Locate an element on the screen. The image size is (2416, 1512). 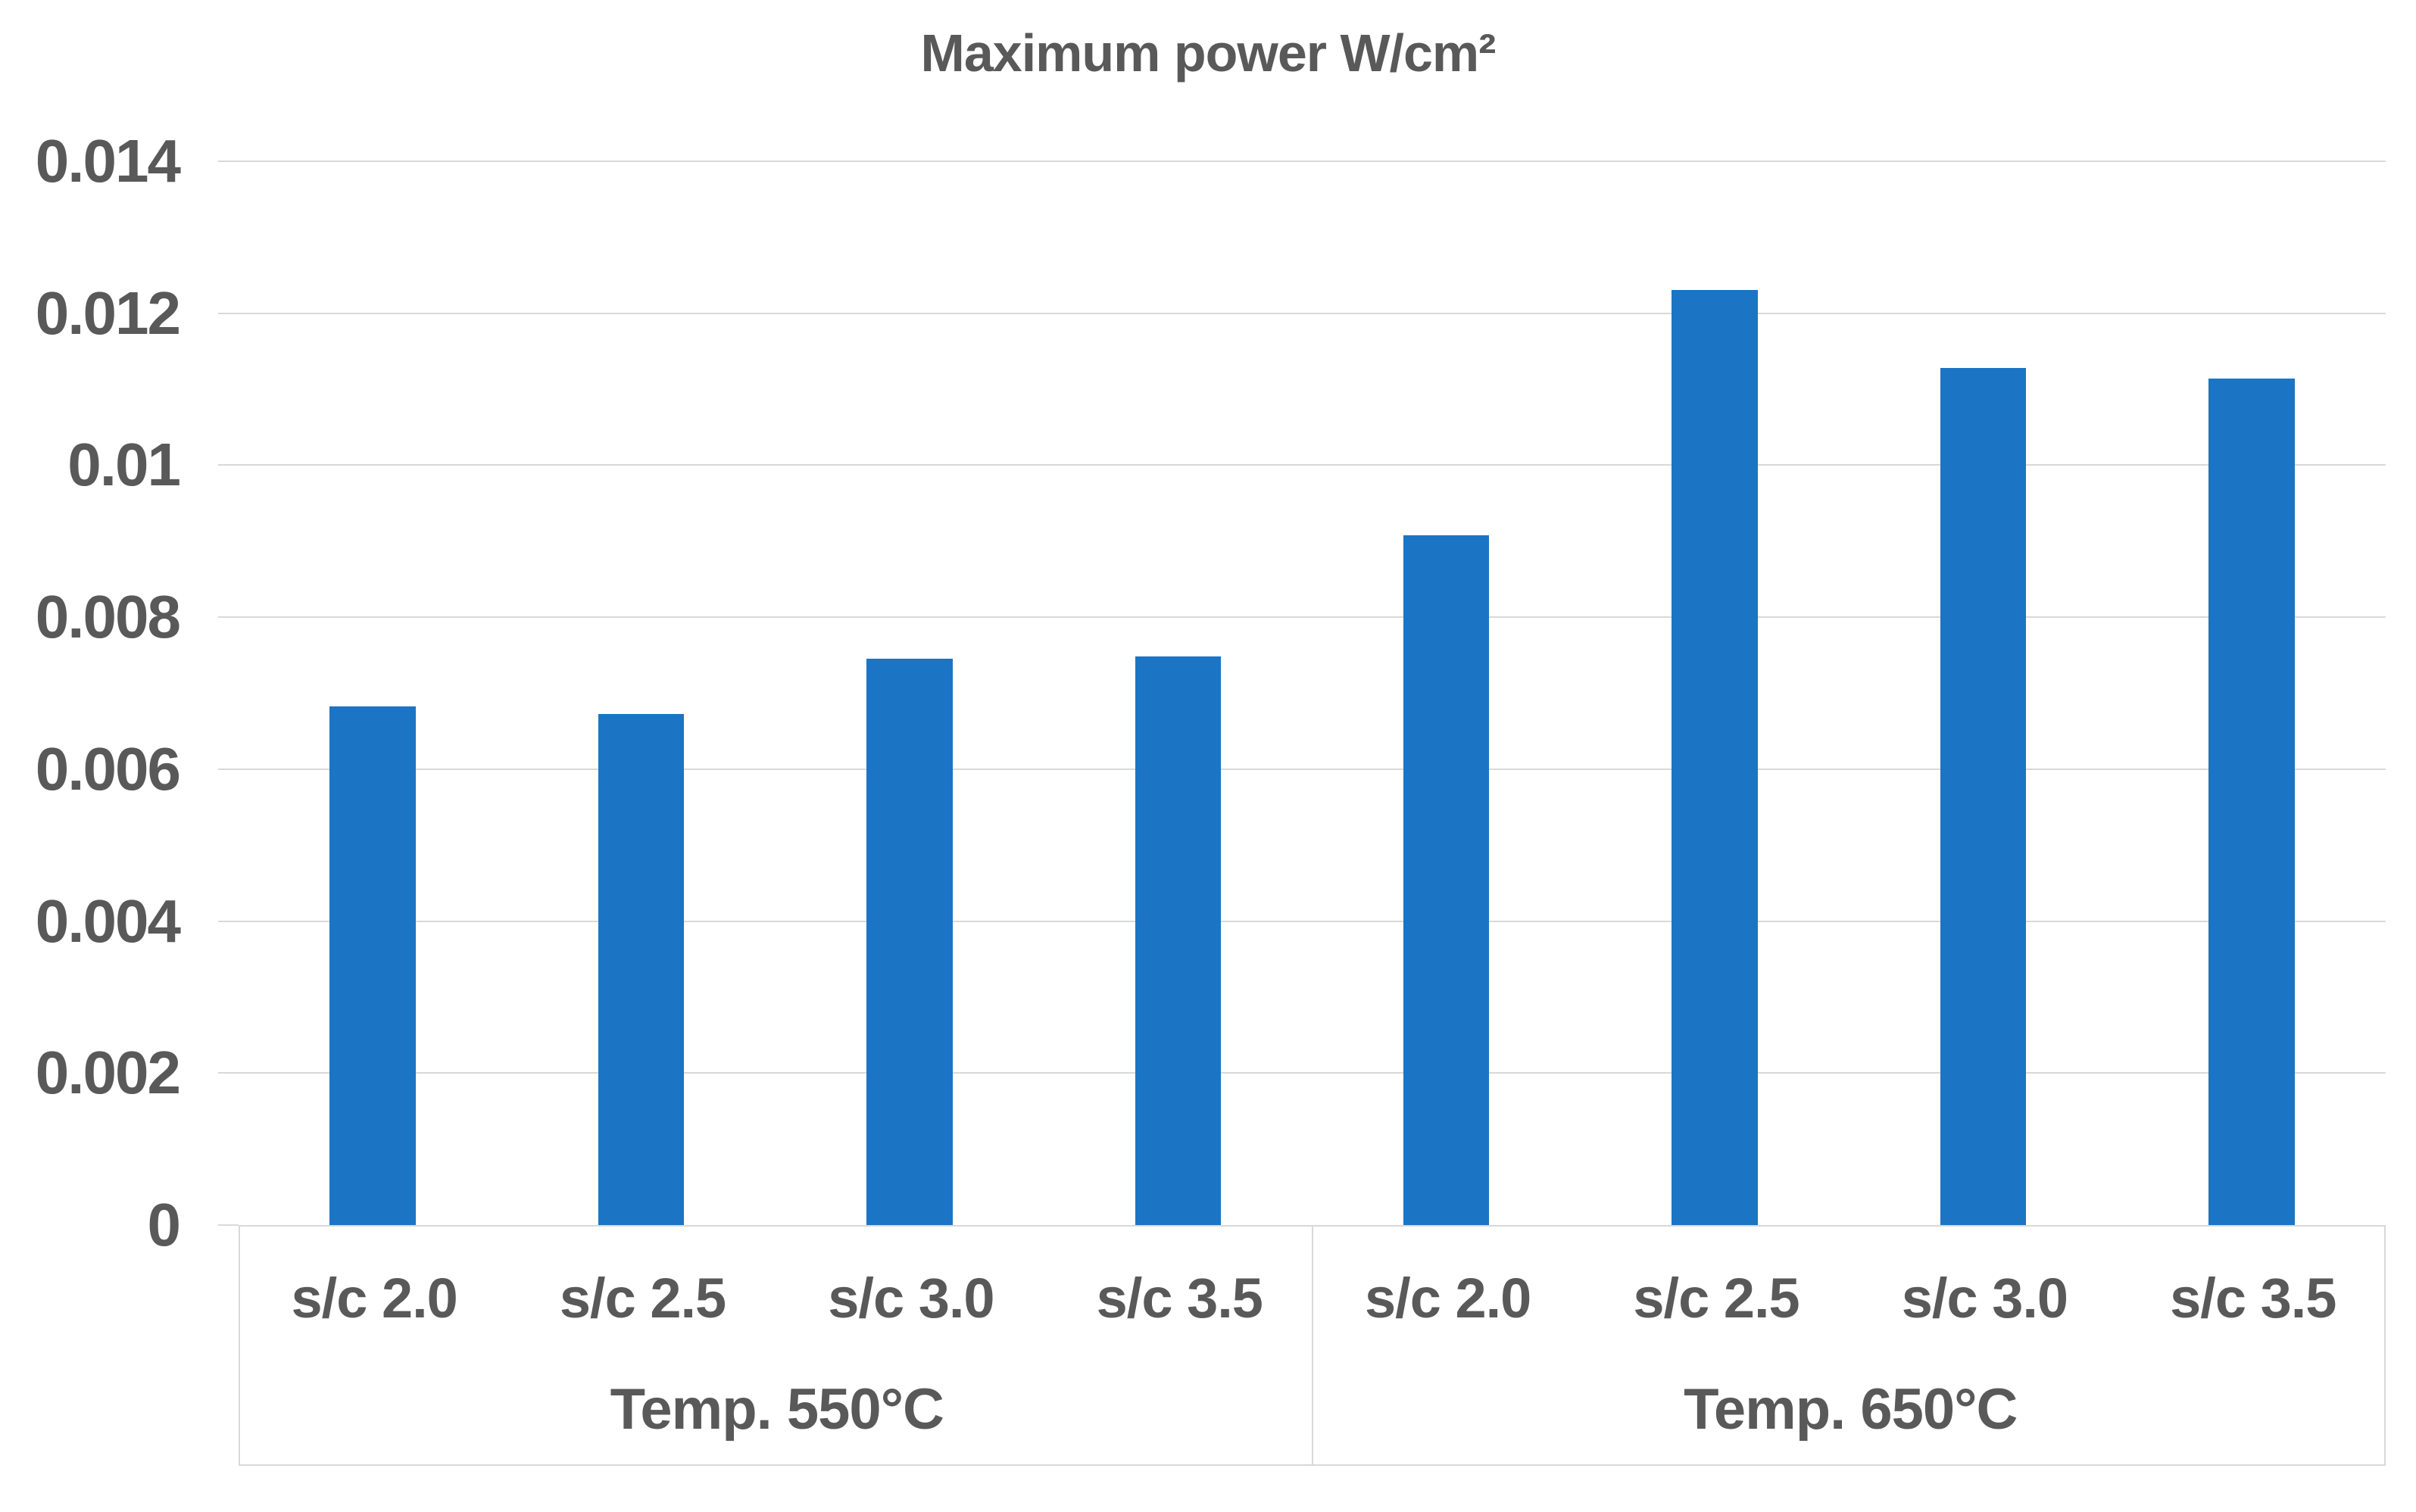
y-axis-label: 0.012 is located at coordinates (108, 313).